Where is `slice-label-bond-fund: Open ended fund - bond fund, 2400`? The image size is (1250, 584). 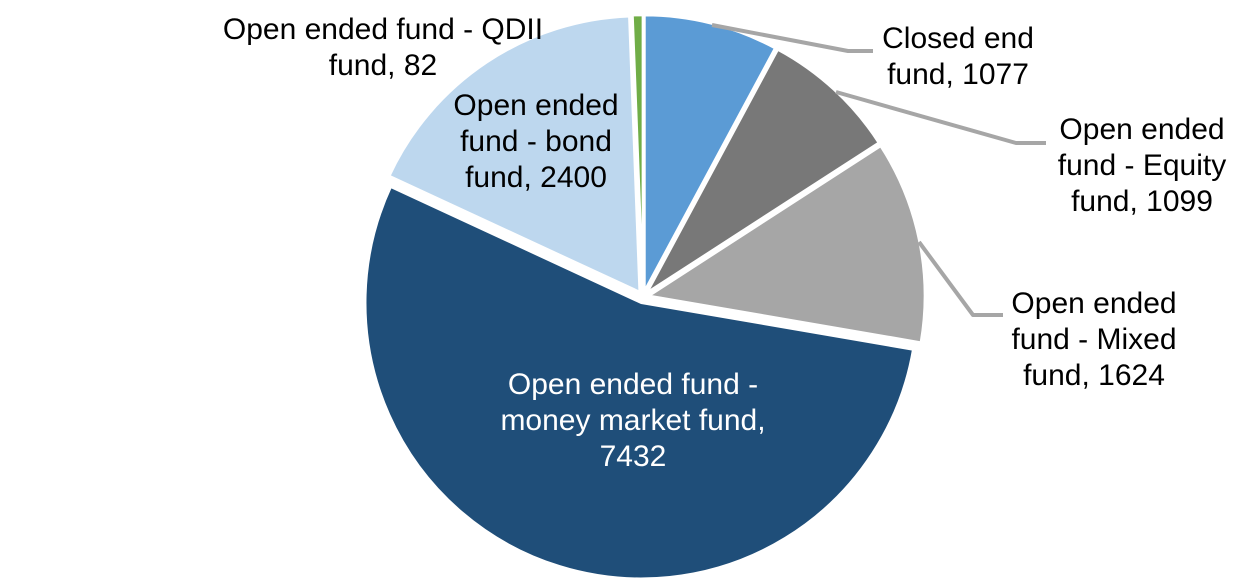 slice-label-bond-fund: Open ended fund - bond fund, 2400 is located at coordinates (535, 142).